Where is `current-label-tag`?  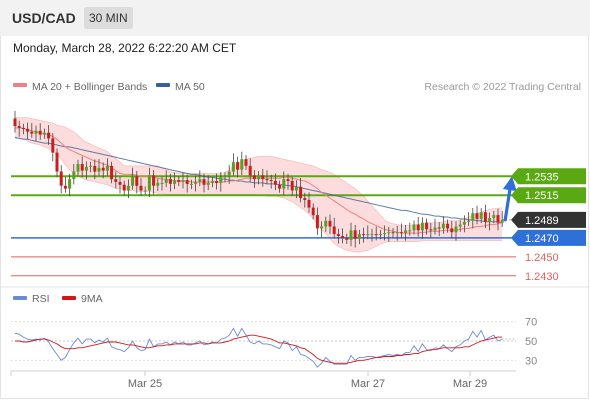 current-label-tag is located at coordinates (548, 219).